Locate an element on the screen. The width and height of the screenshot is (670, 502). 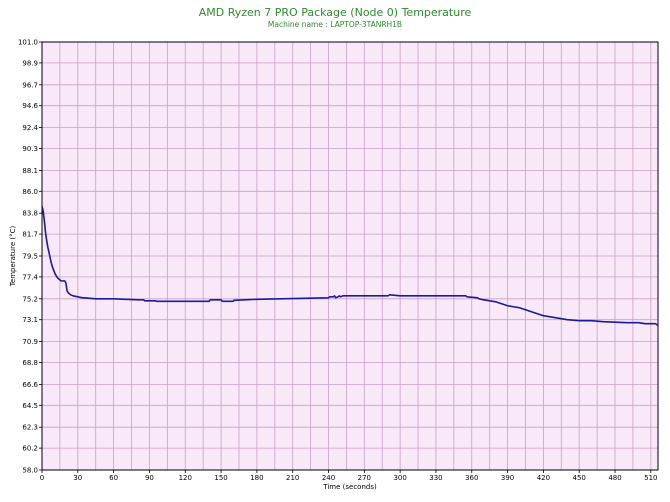
y-tick-label: 64.5 is located at coordinates (30, 406).